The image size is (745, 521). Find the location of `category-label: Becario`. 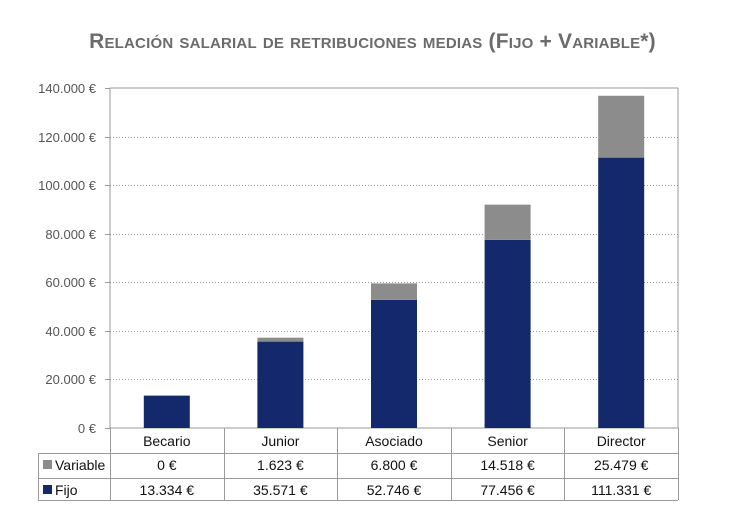

category-label: Becario is located at coordinates (167, 441).